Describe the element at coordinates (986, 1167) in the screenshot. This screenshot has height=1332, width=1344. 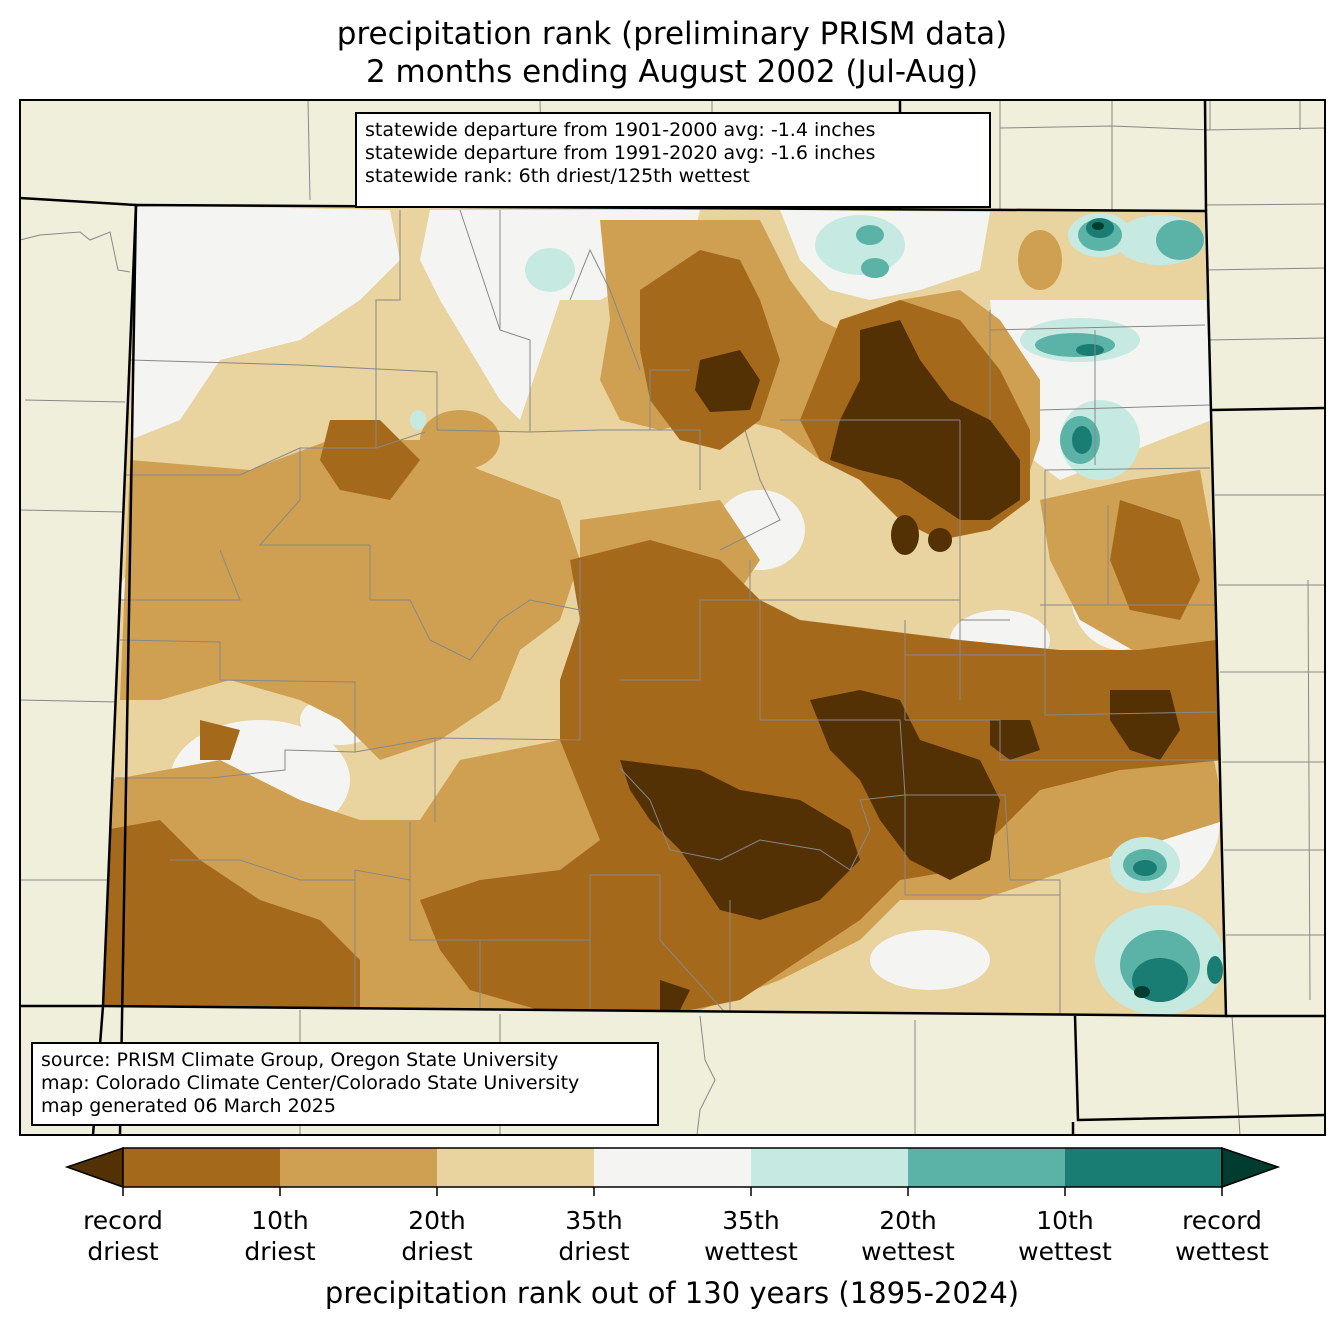
I see `colorbar-segment-20th-wettest` at that location.